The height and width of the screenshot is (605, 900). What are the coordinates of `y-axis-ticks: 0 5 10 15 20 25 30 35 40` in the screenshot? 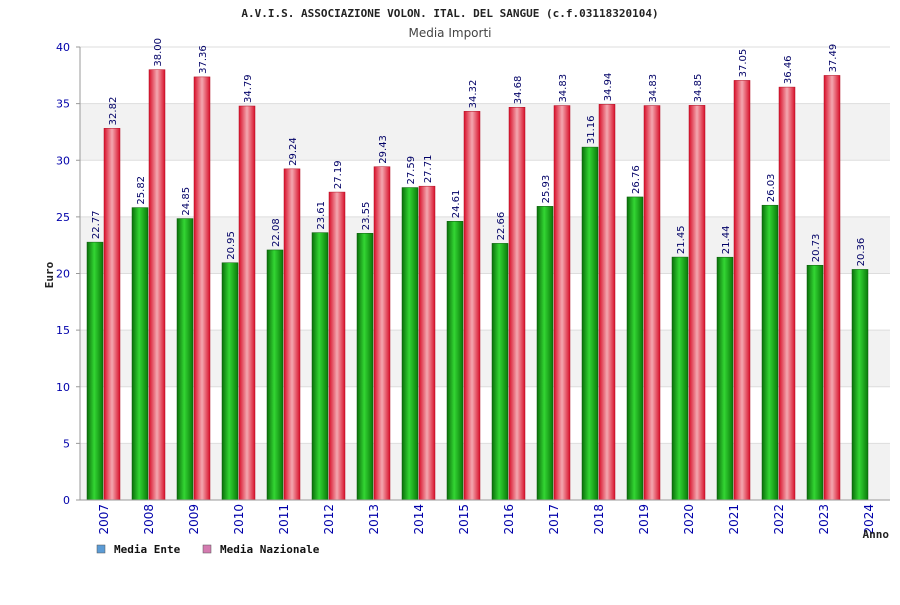 It's located at (68, 274).